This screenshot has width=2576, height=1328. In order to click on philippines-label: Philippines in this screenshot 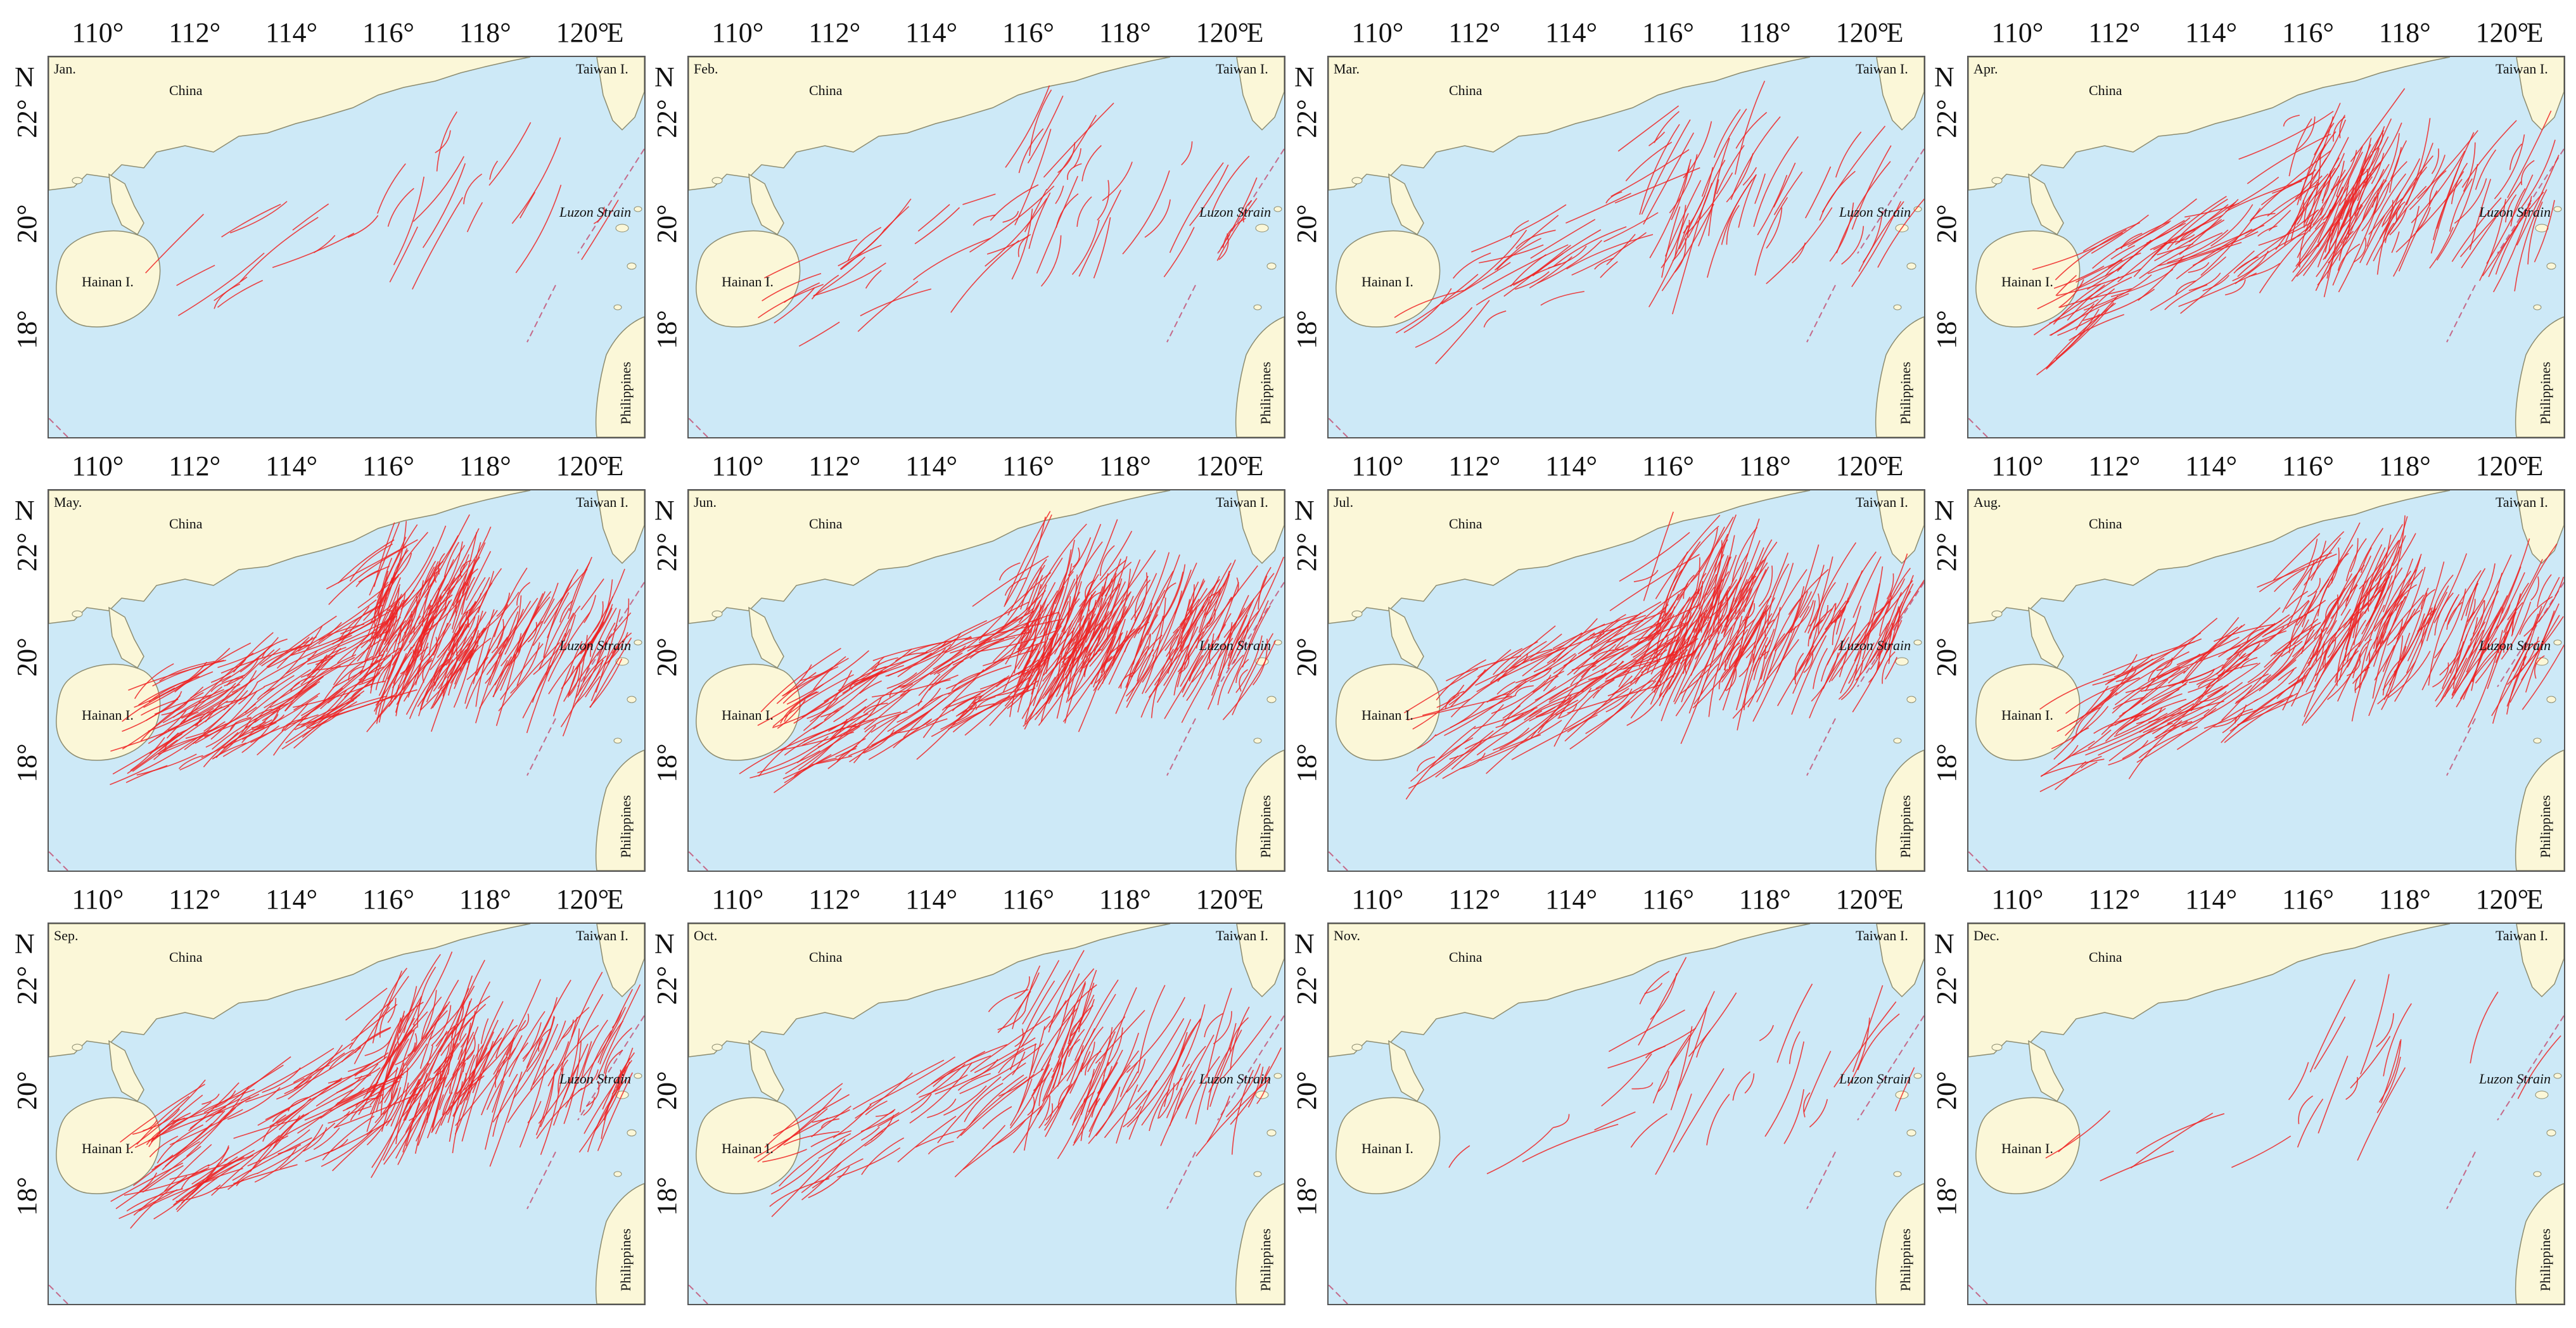, I will do `click(626, 826)`.